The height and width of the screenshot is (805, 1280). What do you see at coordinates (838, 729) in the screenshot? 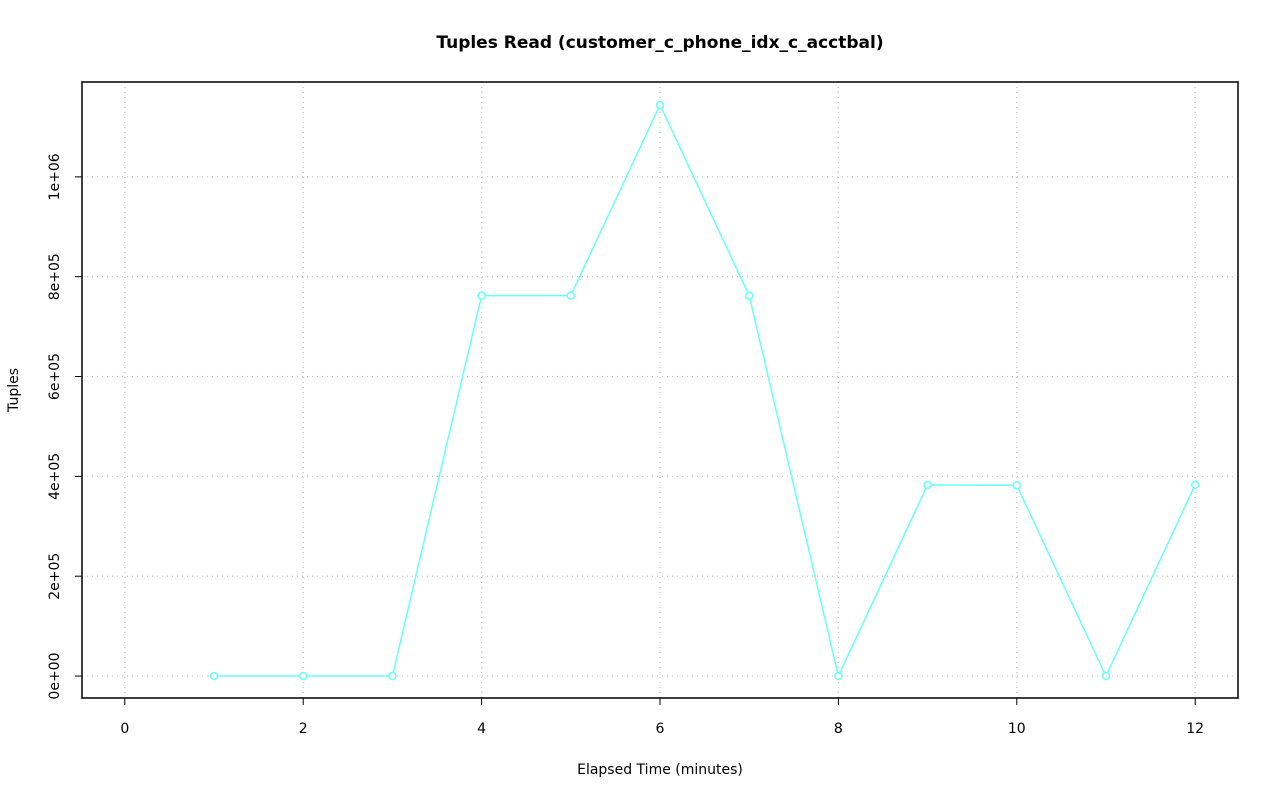
I see `x-tick-label: 8` at bounding box center [838, 729].